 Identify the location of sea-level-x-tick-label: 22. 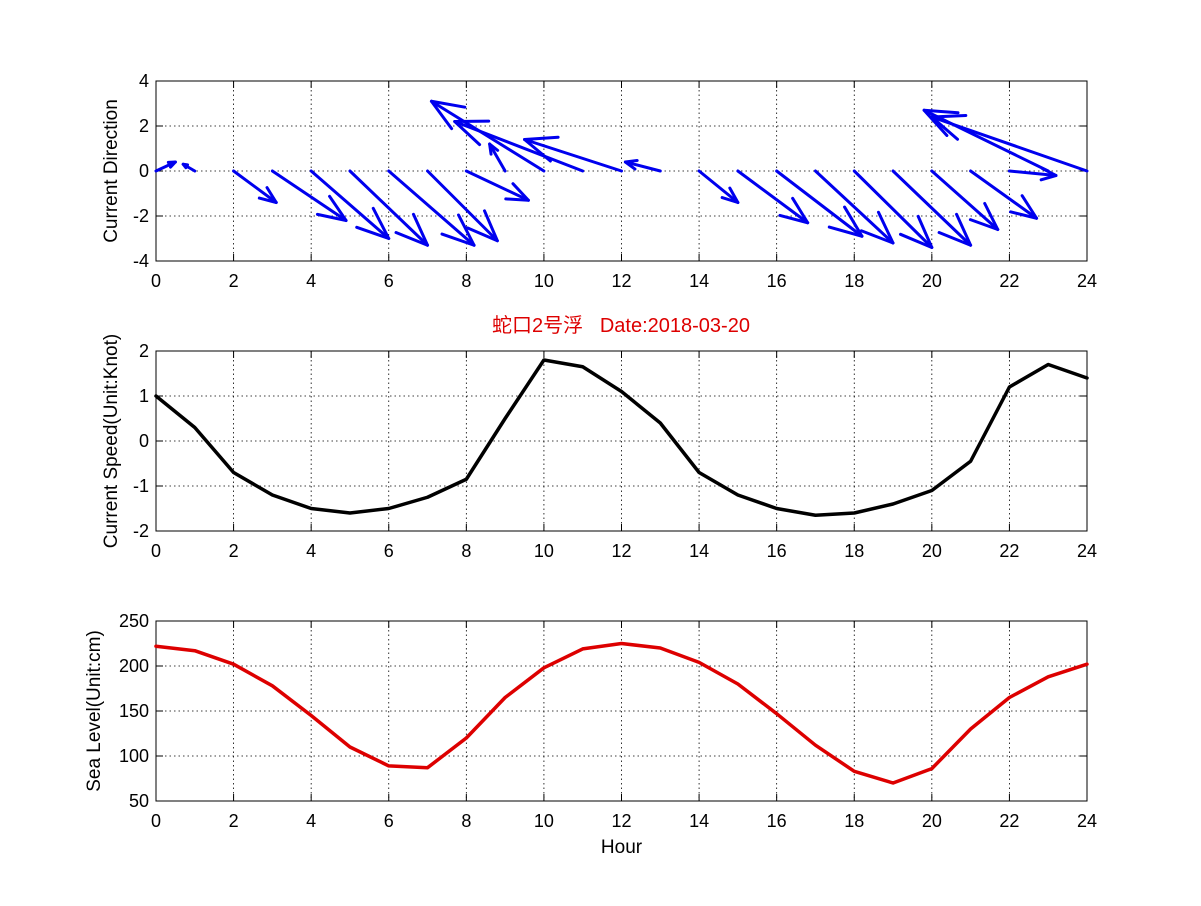
(1009, 821).